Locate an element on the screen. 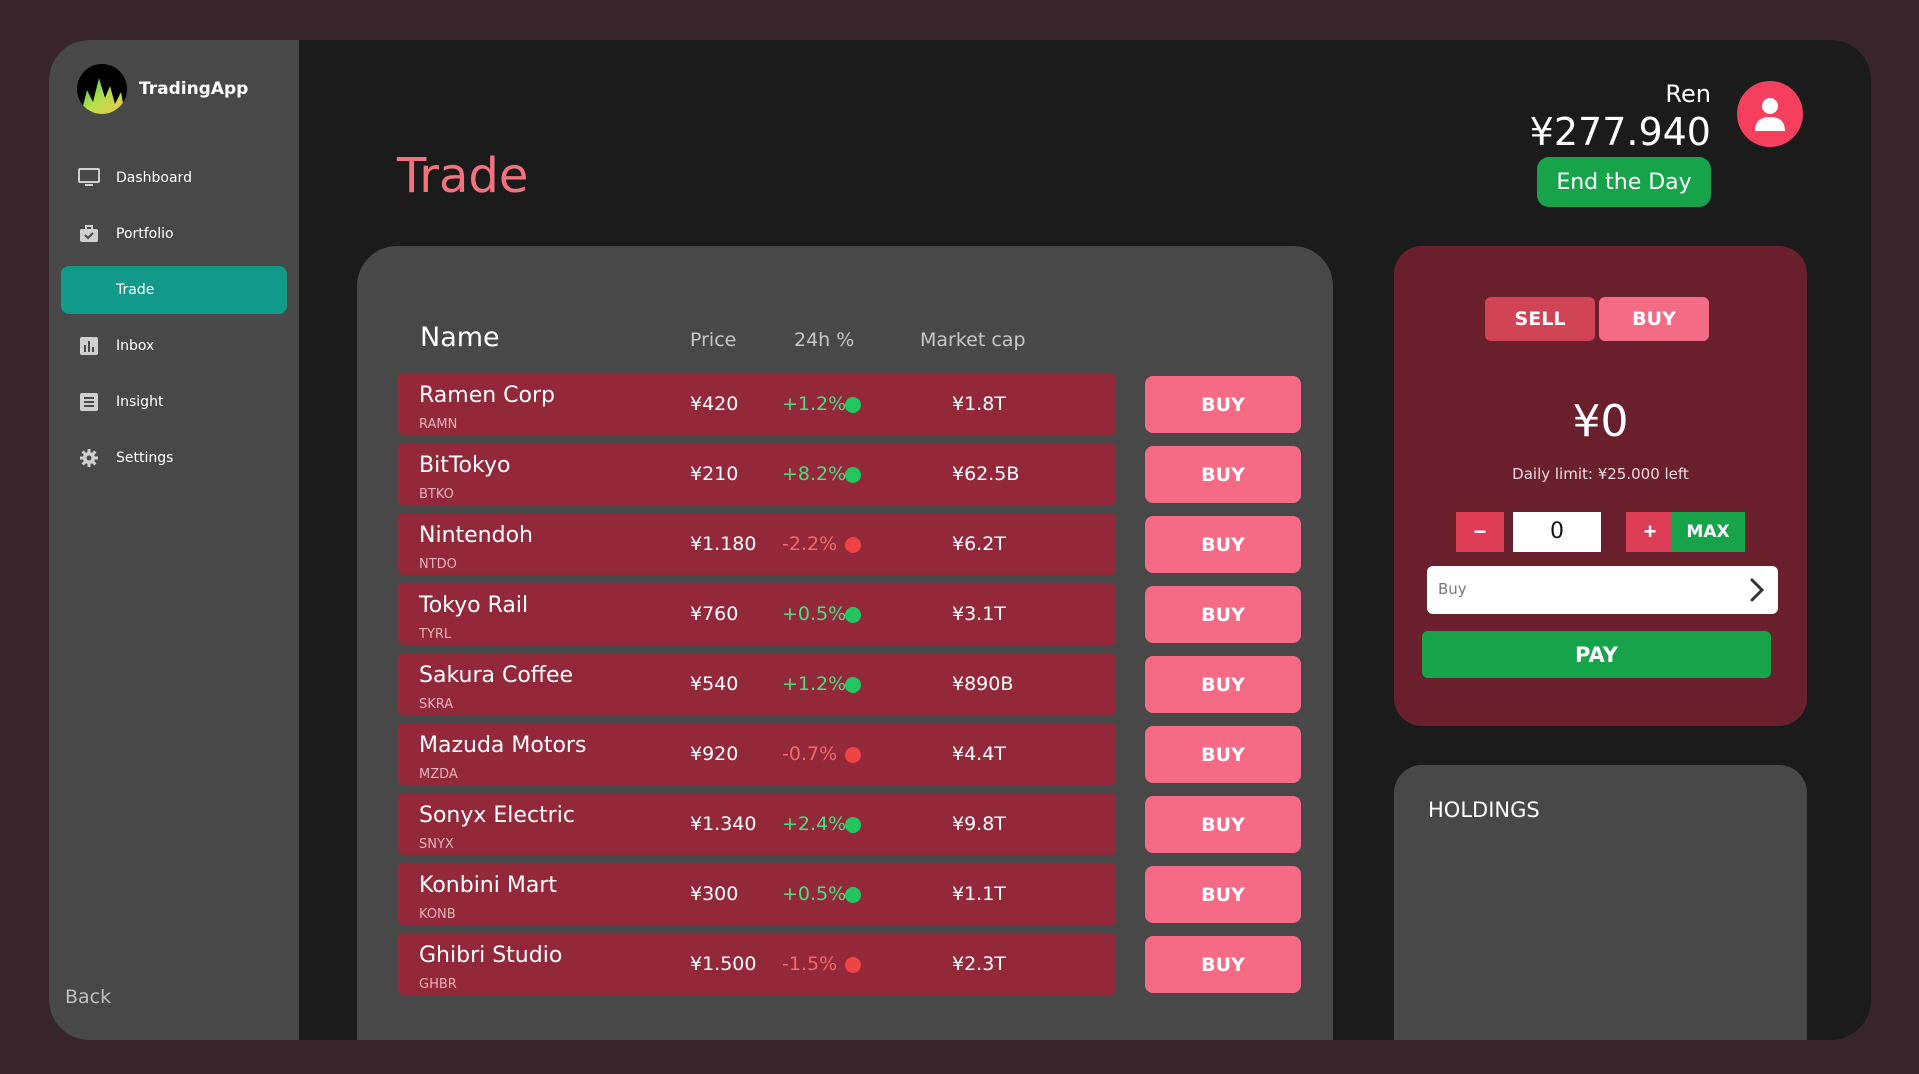 This screenshot has height=1074, width=1919. balance: ¥277.940 is located at coordinates (1620, 132).